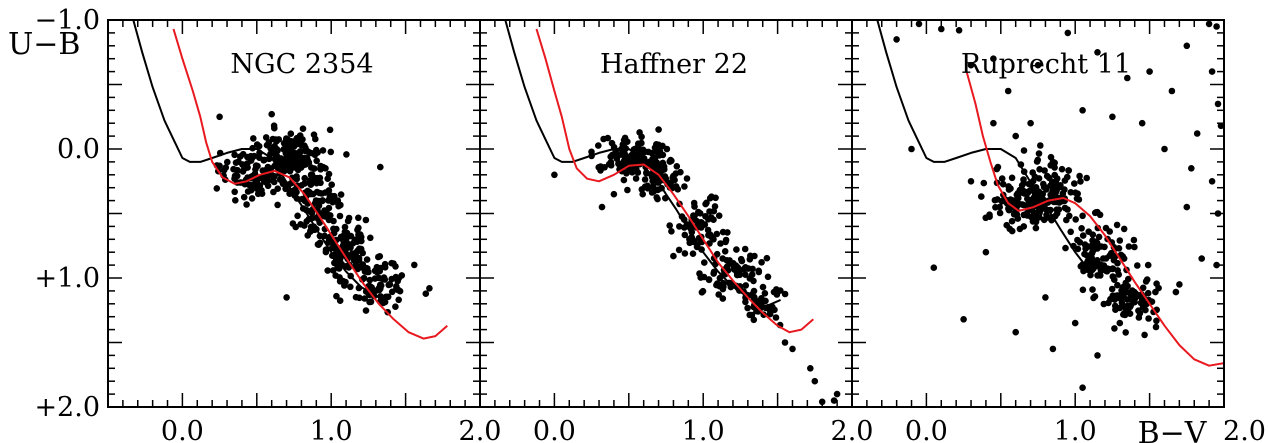  What do you see at coordinates (67, 20) in the screenshot?
I see `y-tick-label: −1.0` at bounding box center [67, 20].